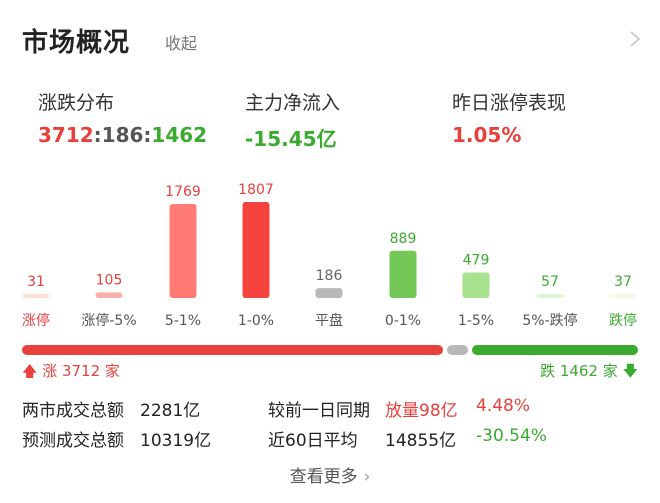 The width and height of the screenshot is (660, 503). I want to click on turnover-value: 2281亿, so click(170, 411).